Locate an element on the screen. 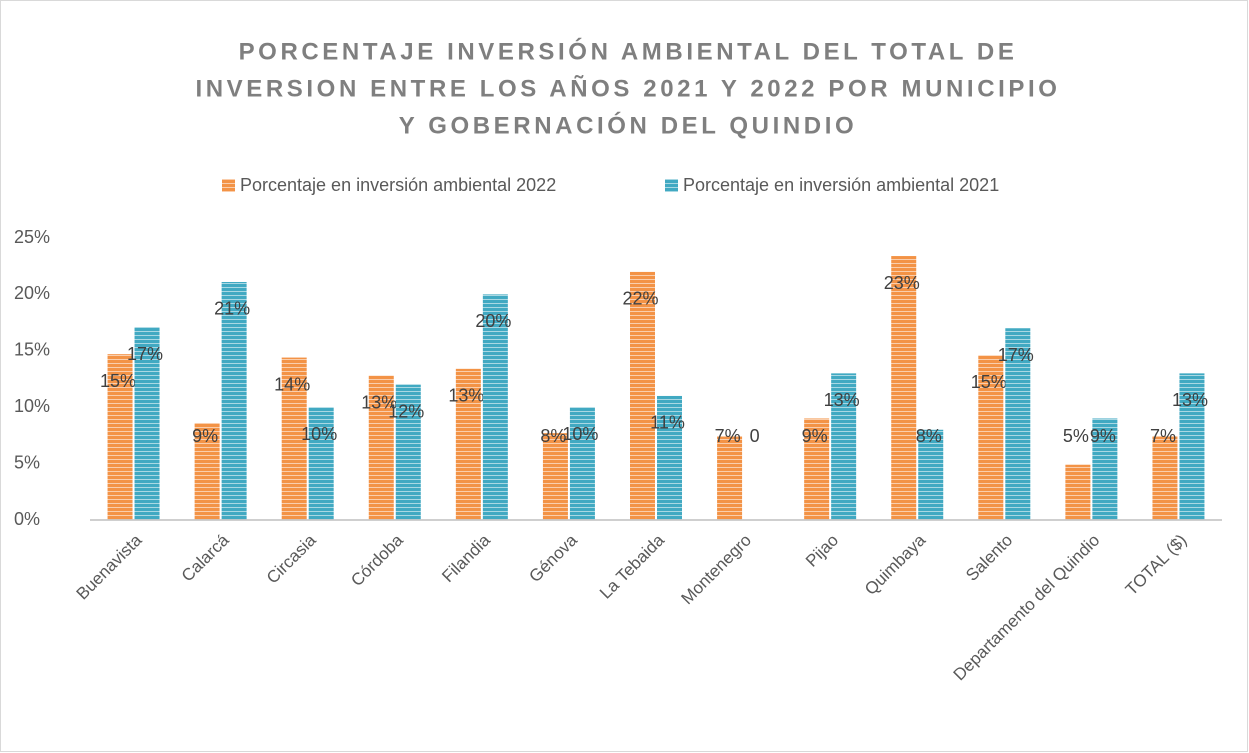  y-tick-label: 20% is located at coordinates (32, 293).